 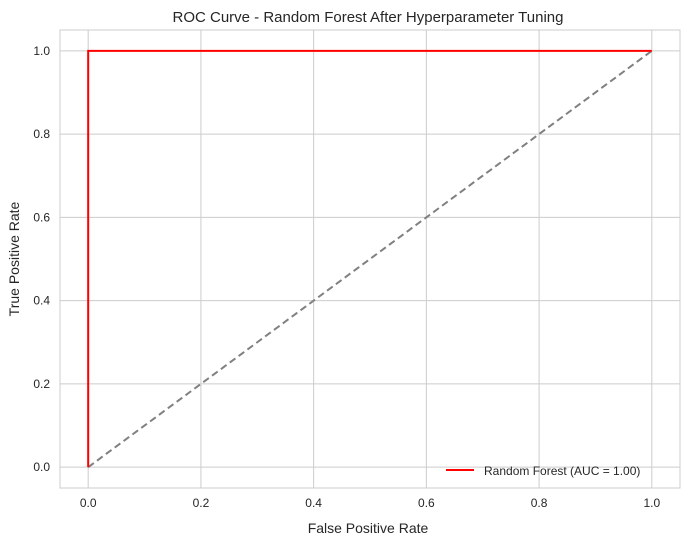 What do you see at coordinates (426, 503) in the screenshot?
I see `x-tick-label: 0.6` at bounding box center [426, 503].